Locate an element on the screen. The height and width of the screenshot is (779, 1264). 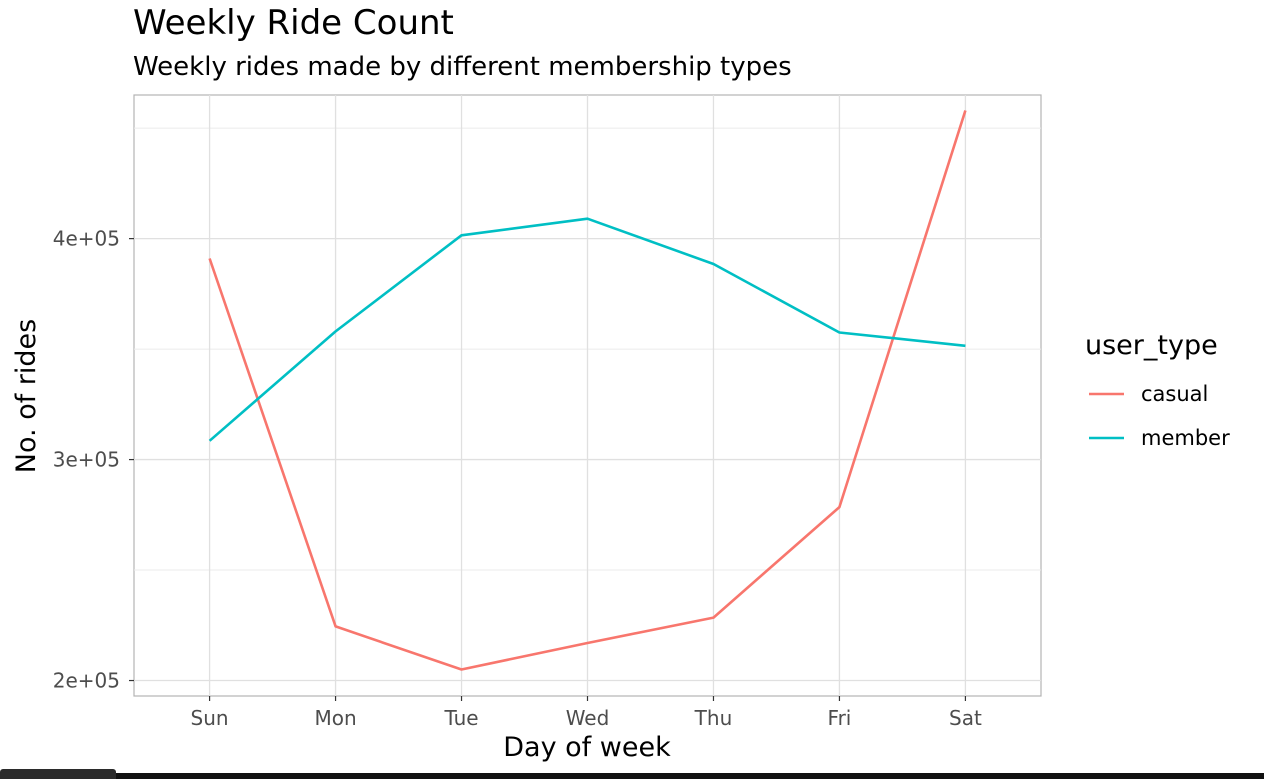
x-axis-ticks: Sun Mon Tue Wed Thu Fri Sat is located at coordinates (586, 713).